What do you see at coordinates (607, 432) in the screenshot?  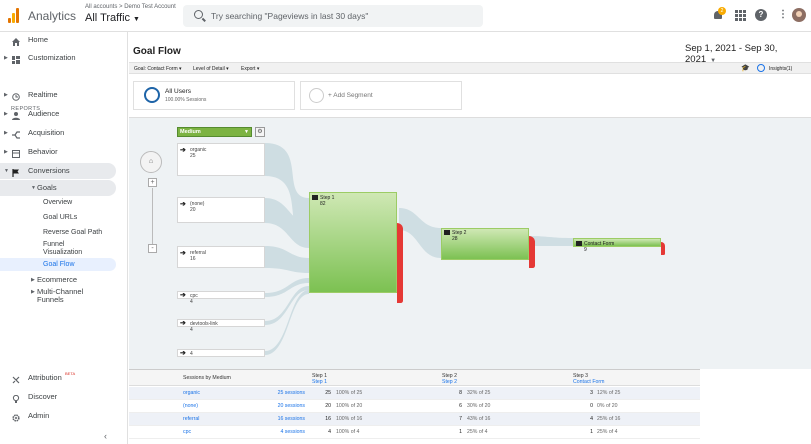 I see `step3-percent: 25% of 4` at bounding box center [607, 432].